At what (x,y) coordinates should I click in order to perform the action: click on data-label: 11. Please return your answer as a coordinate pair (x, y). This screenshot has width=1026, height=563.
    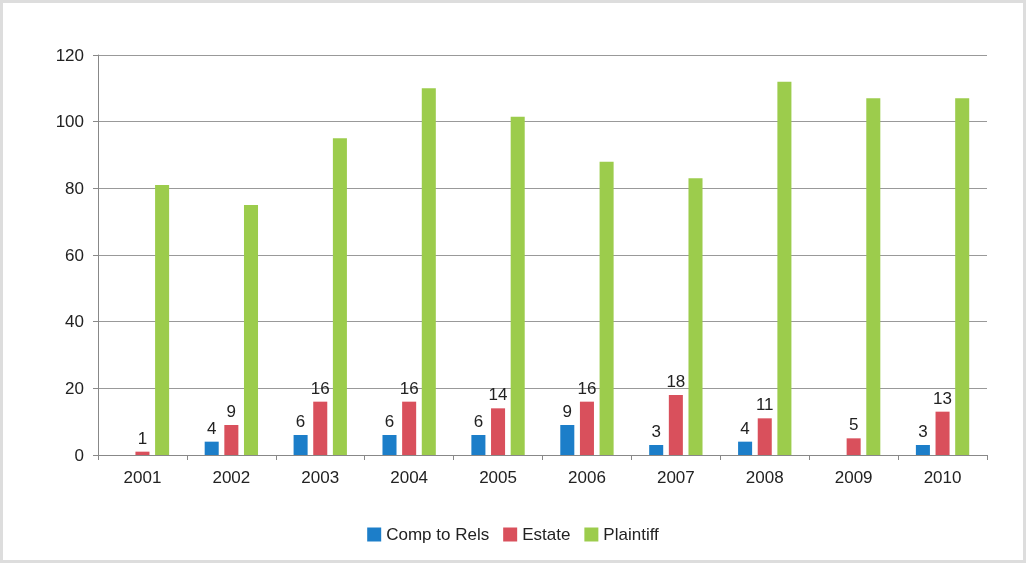
    Looking at the image, I should click on (764, 405).